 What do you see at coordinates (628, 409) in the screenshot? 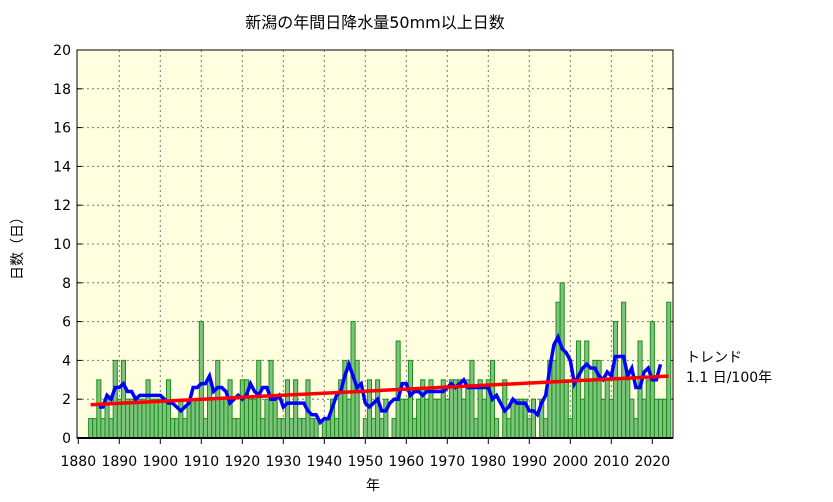
I see `bar-2014` at bounding box center [628, 409].